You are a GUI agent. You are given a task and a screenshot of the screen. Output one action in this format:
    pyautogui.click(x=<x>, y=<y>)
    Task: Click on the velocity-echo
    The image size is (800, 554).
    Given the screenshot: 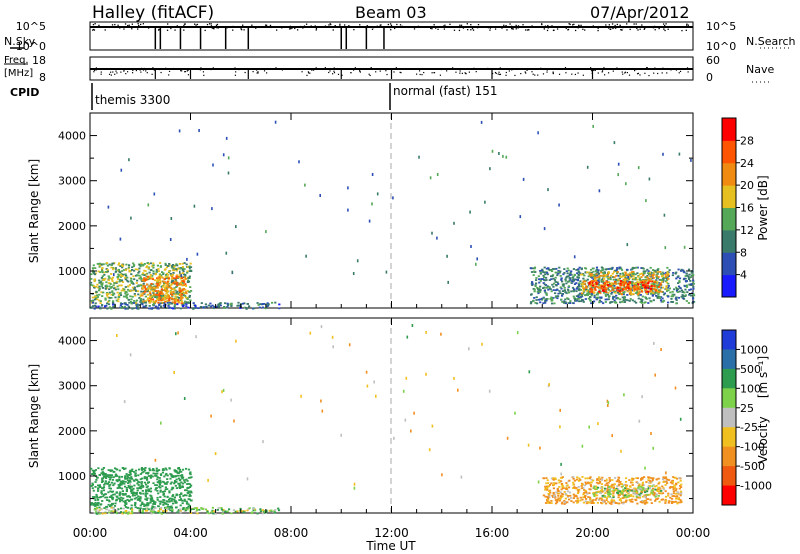 What is the action you would take?
    pyautogui.click(x=332, y=337)
    